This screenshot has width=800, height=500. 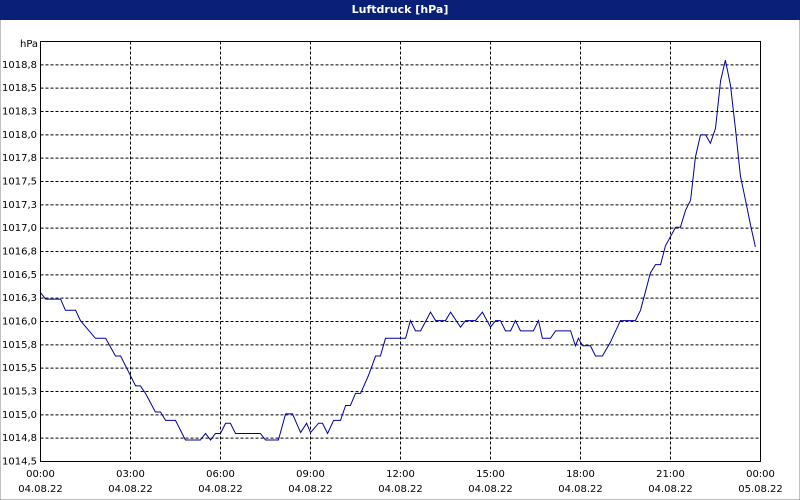 What do you see at coordinates (580, 474) in the screenshot?
I see `x-tick-label: 18:00` at bounding box center [580, 474].